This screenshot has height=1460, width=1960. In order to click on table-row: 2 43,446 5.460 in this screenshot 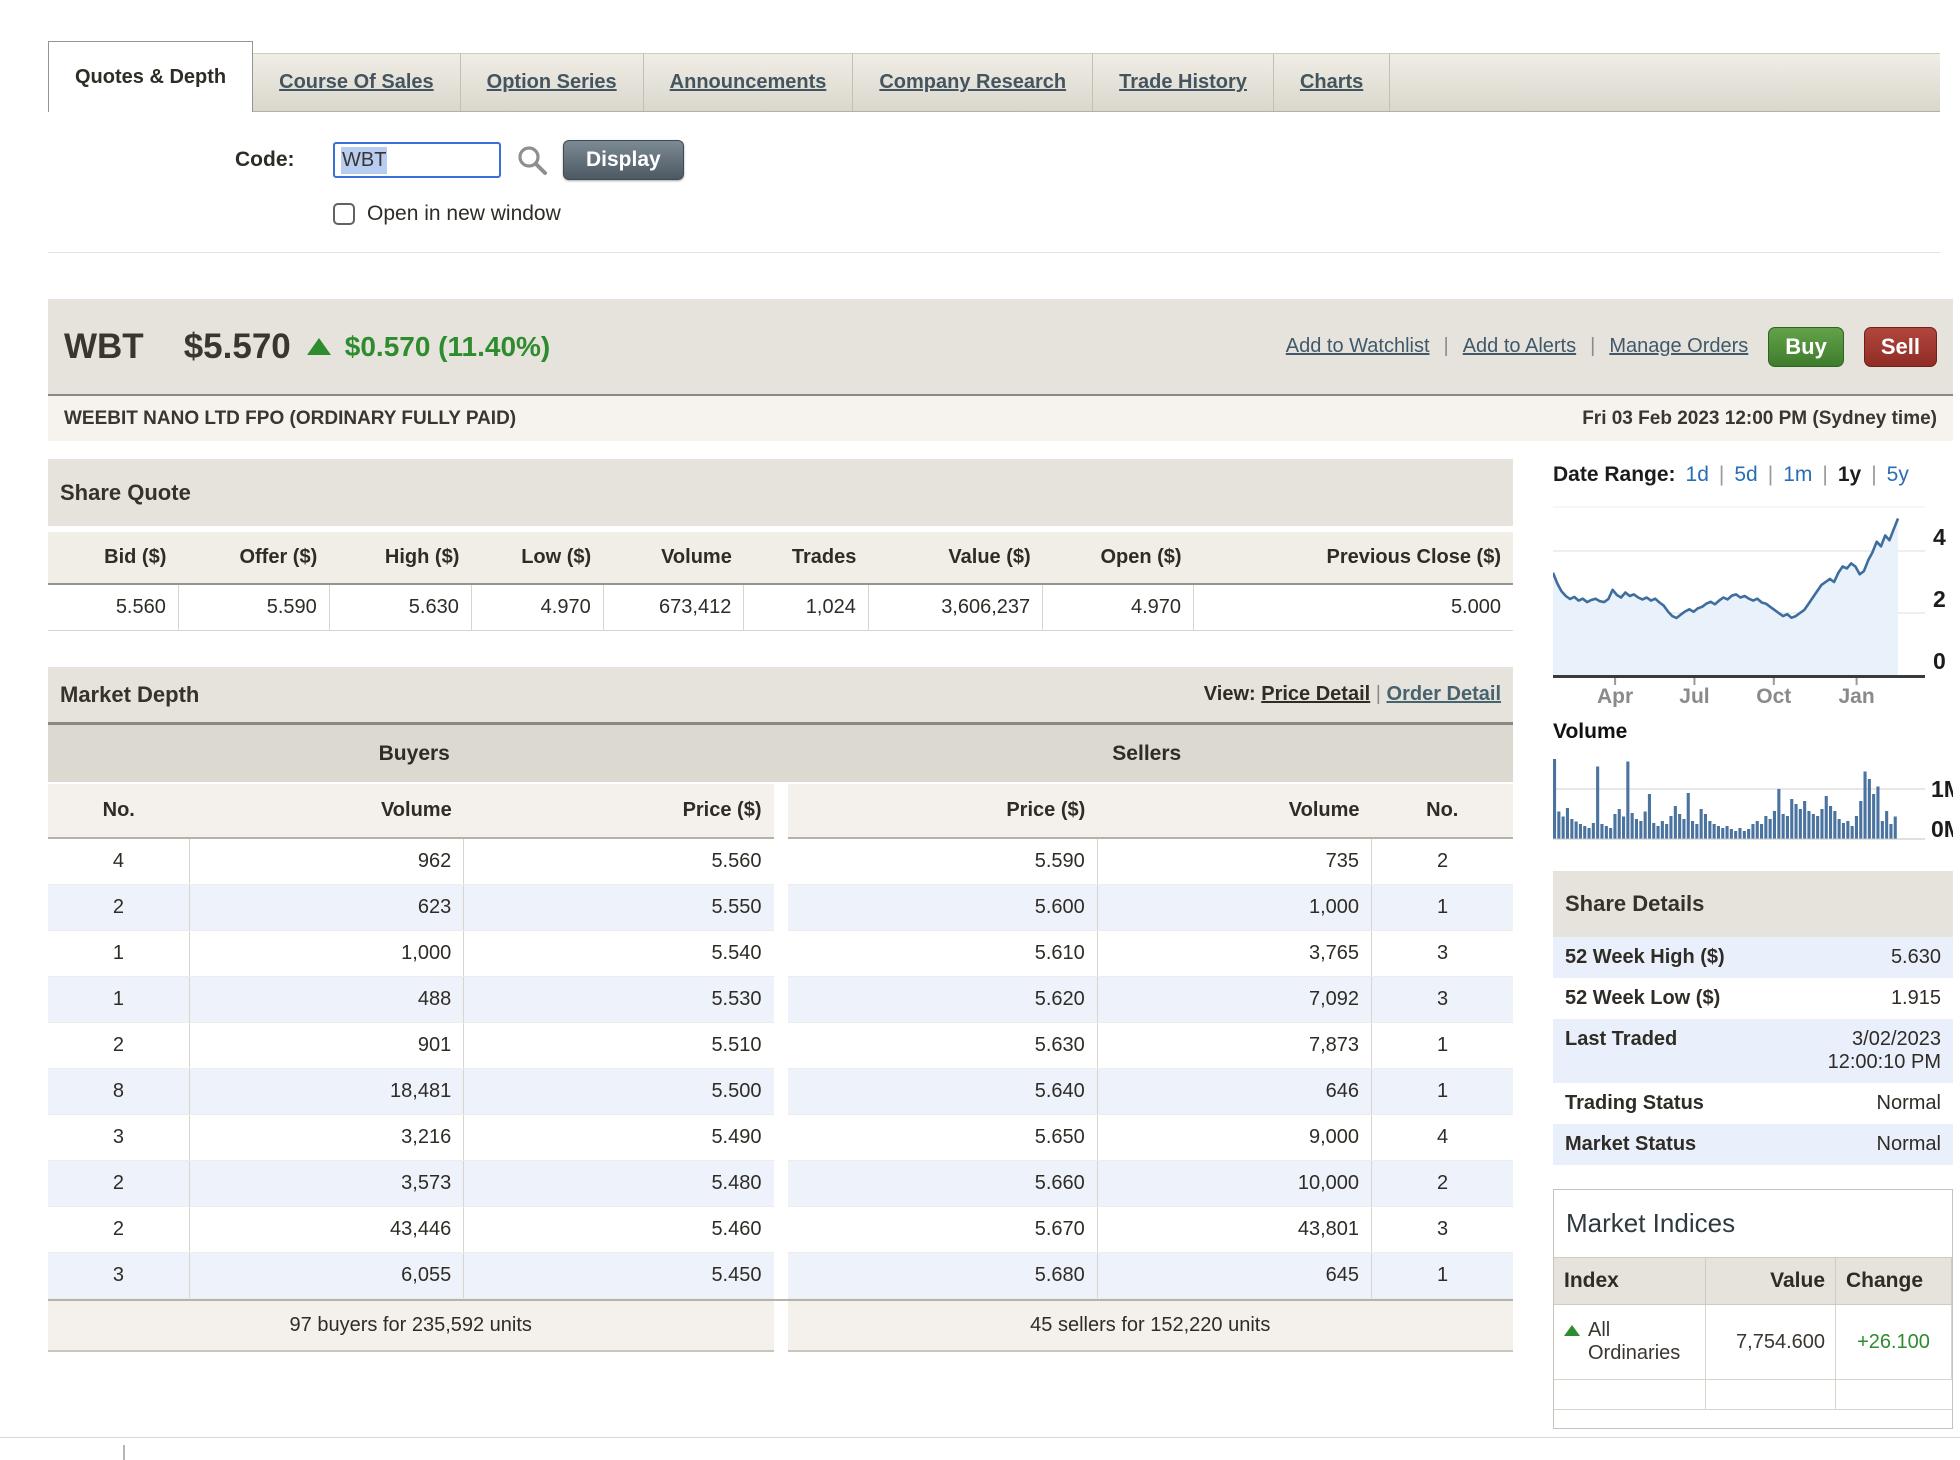, I will do `click(411, 1229)`.